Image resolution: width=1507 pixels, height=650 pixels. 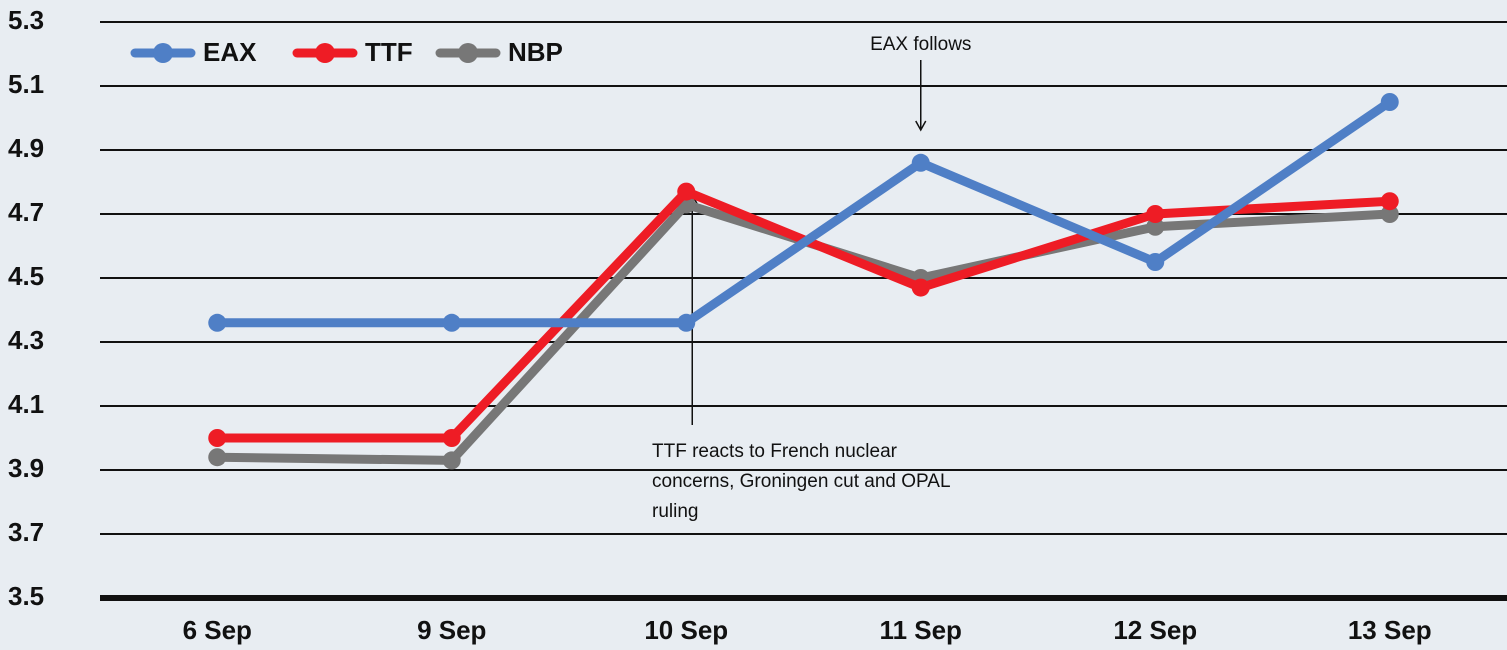 I want to click on annotation: concerns, Groningen cut and OPAL, so click(x=801, y=481).